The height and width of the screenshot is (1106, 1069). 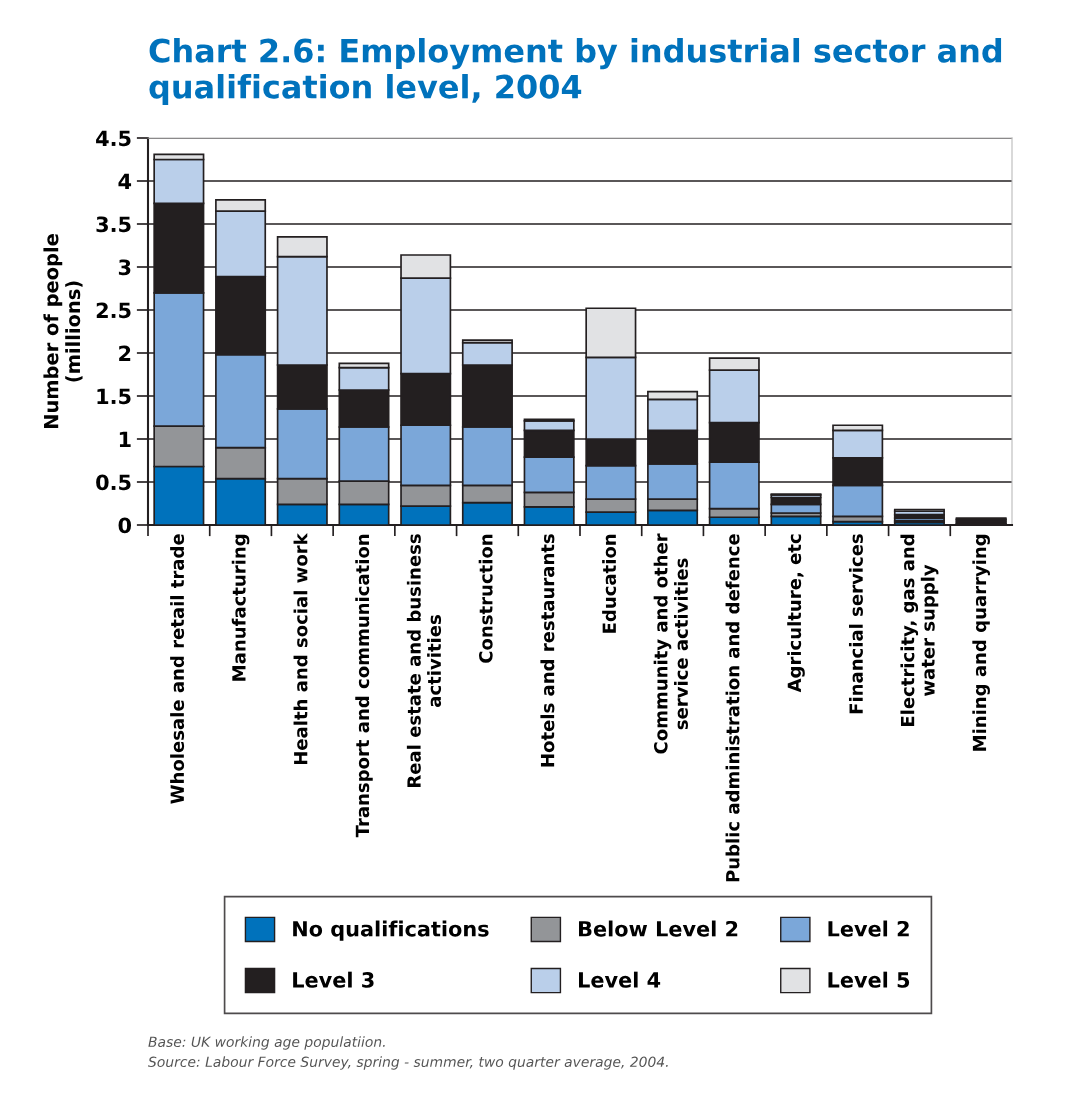 I want to click on x-tick-label: Education, so click(x=609, y=583).